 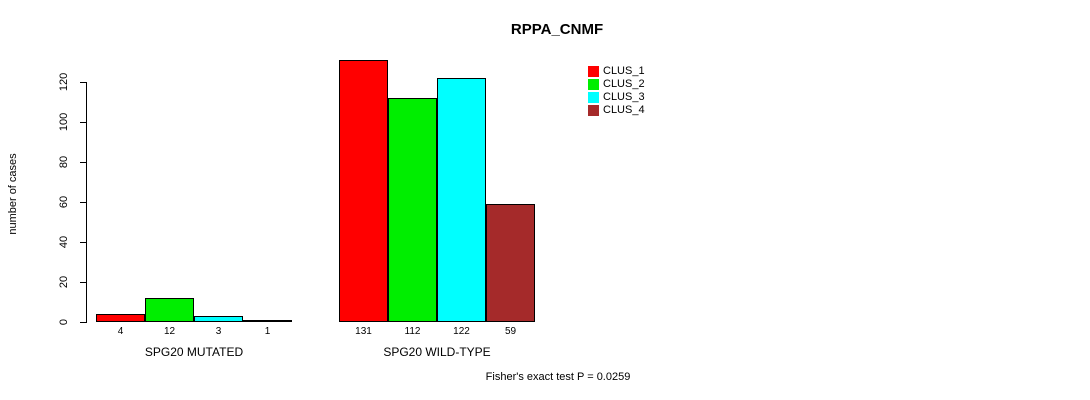 I want to click on legend-row-clus_1: CLUS_1, so click(x=616, y=71).